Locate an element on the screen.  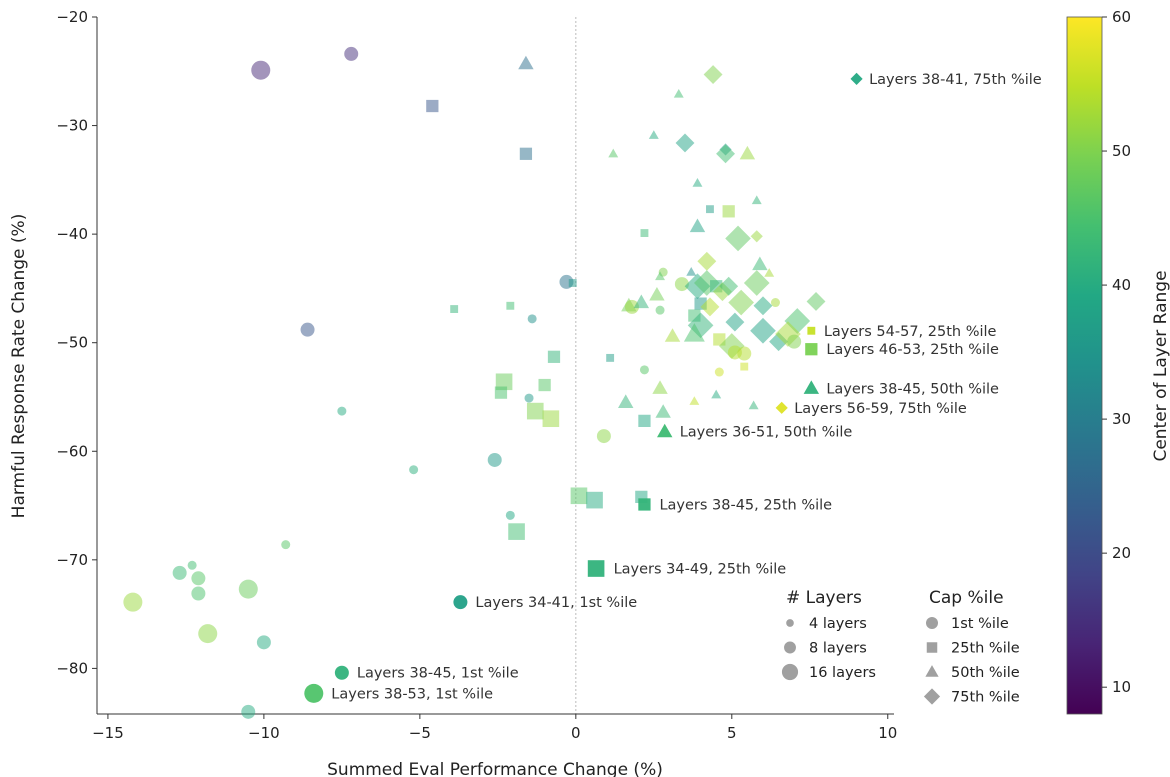
x-ticks: −15 −10 −5 0 5 10 is located at coordinates (494, 728).